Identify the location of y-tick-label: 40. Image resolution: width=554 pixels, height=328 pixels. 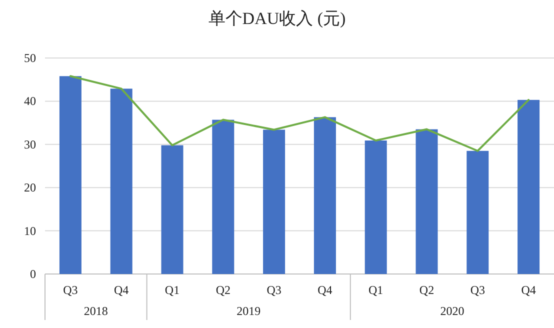
(30, 101).